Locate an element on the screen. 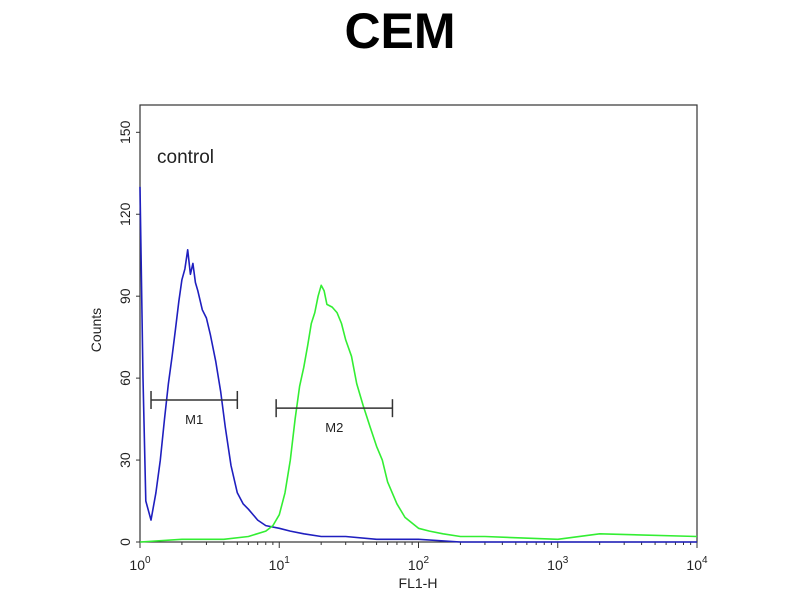 This screenshot has width=800, height=600. chart-title: CEM is located at coordinates (400, 31).